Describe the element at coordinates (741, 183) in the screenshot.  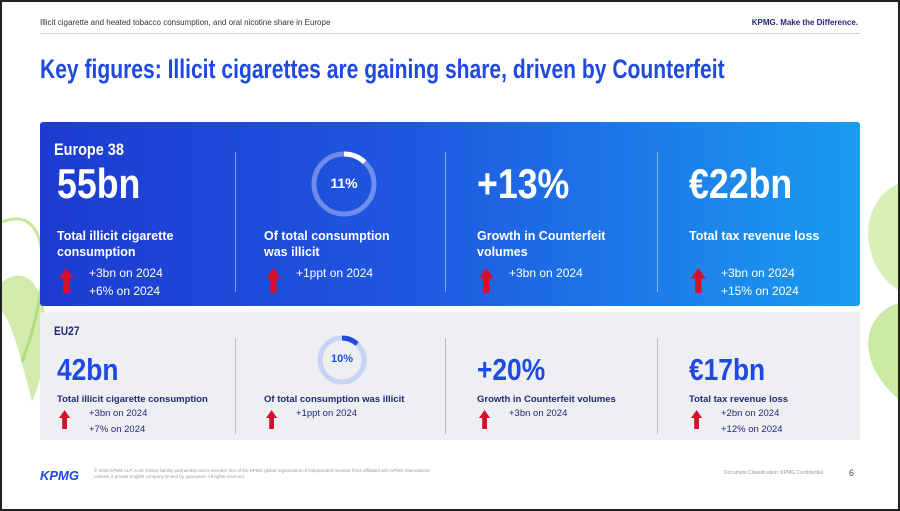
I see `key-value: €22bn` at that location.